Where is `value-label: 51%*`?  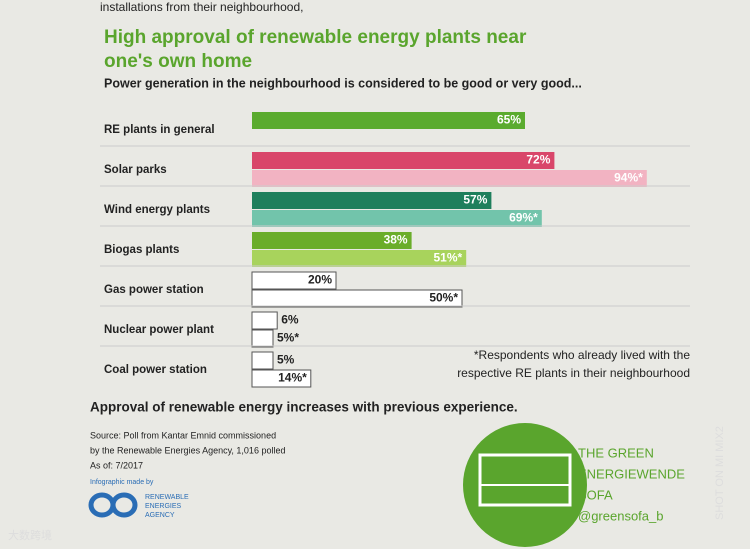
value-label: 51%* is located at coordinates (448, 258).